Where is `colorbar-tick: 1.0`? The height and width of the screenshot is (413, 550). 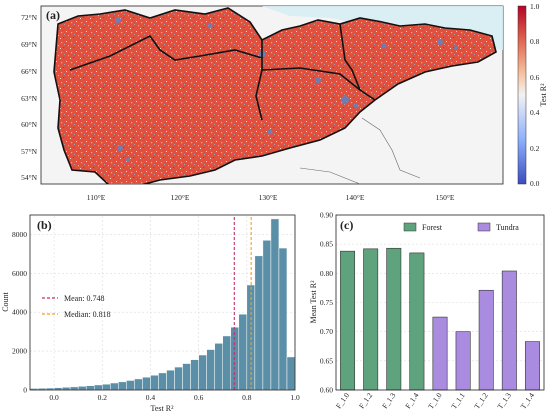 colorbar-tick: 1.0 is located at coordinates (535, 6).